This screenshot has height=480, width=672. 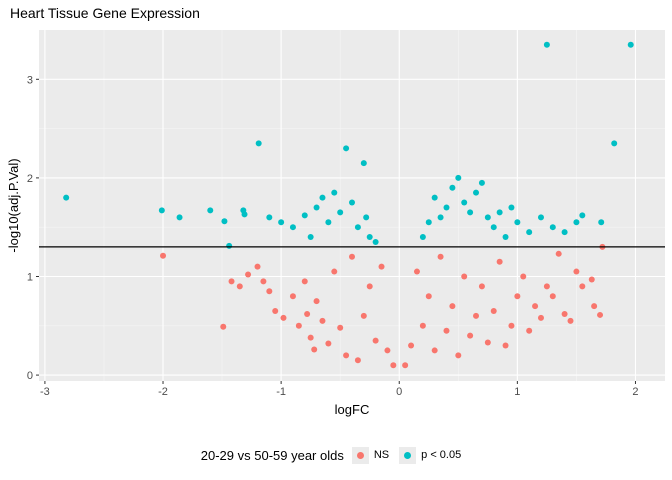 What do you see at coordinates (399, 392) in the screenshot?
I see `x-tick-label: 0` at bounding box center [399, 392].